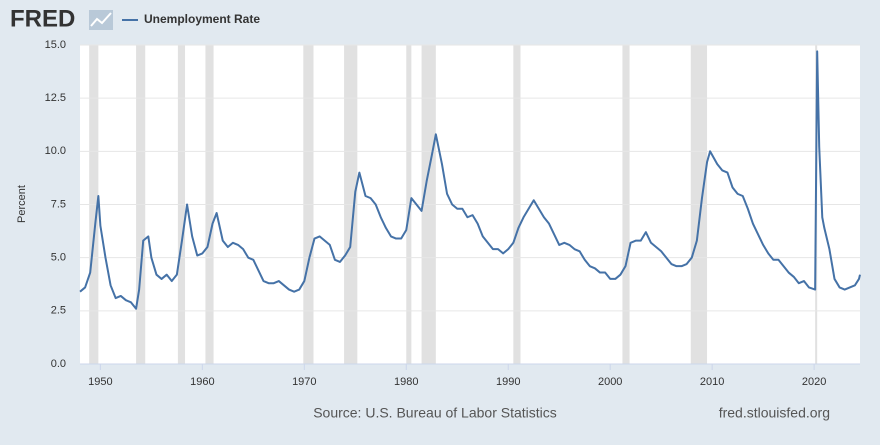  I want to click on source: Source: U.S. Bureau of Labor Statistics, so click(435, 413).